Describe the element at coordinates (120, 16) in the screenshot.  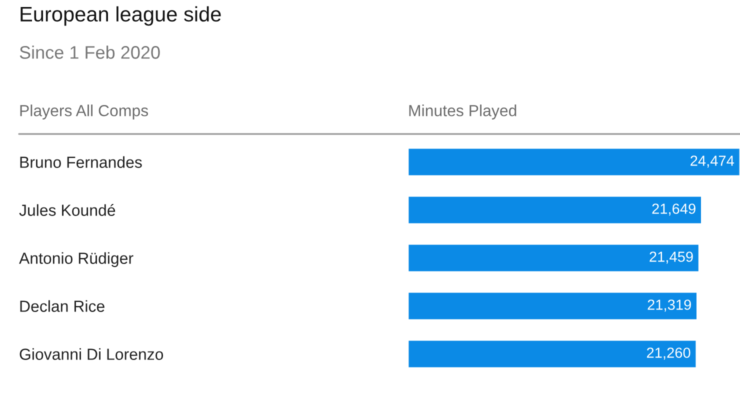
I see `text: European league side` at that location.